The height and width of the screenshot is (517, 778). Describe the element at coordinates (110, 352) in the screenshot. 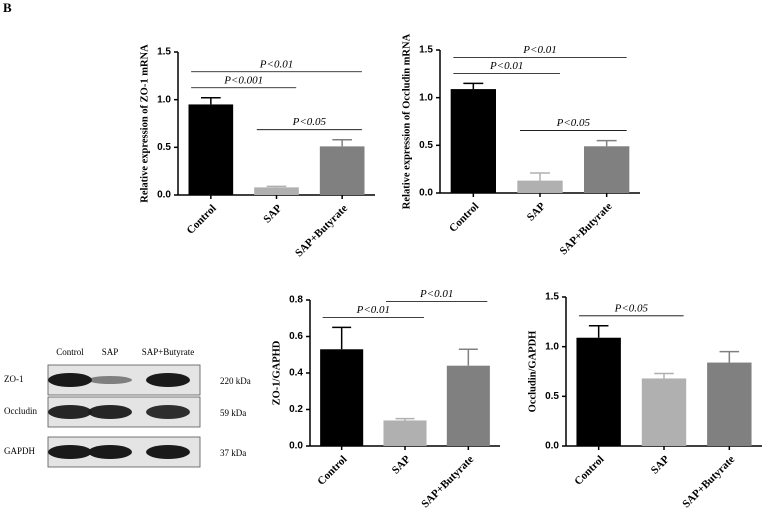

I see `lane-label: SAP` at that location.